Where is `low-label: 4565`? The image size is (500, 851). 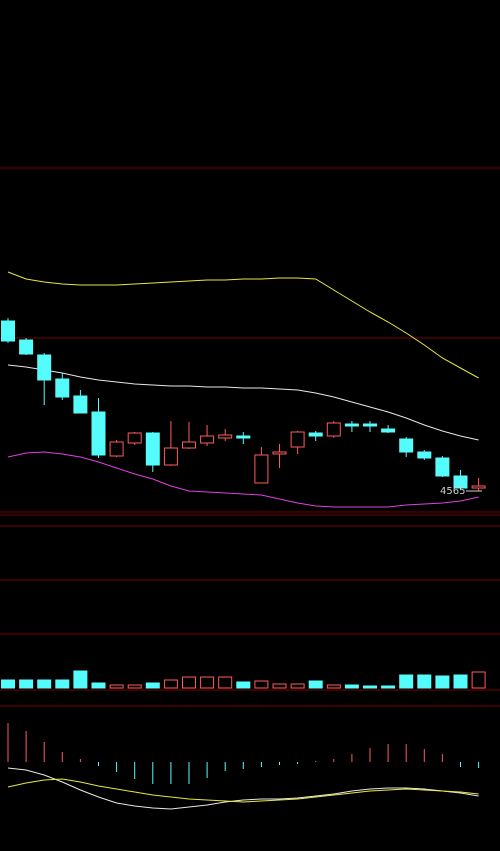 low-label: 4565 is located at coordinates (452, 491).